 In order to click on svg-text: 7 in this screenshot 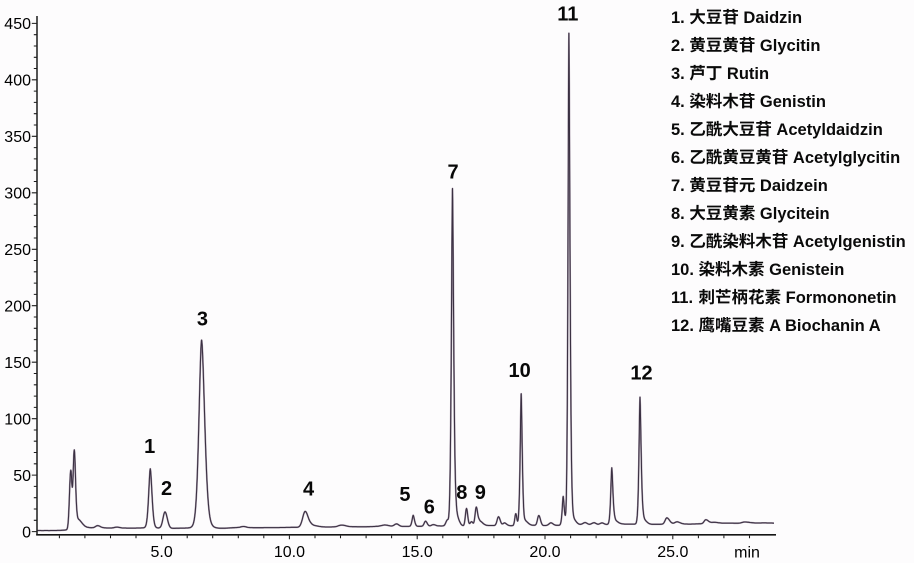, I will do `click(452, 173)`.